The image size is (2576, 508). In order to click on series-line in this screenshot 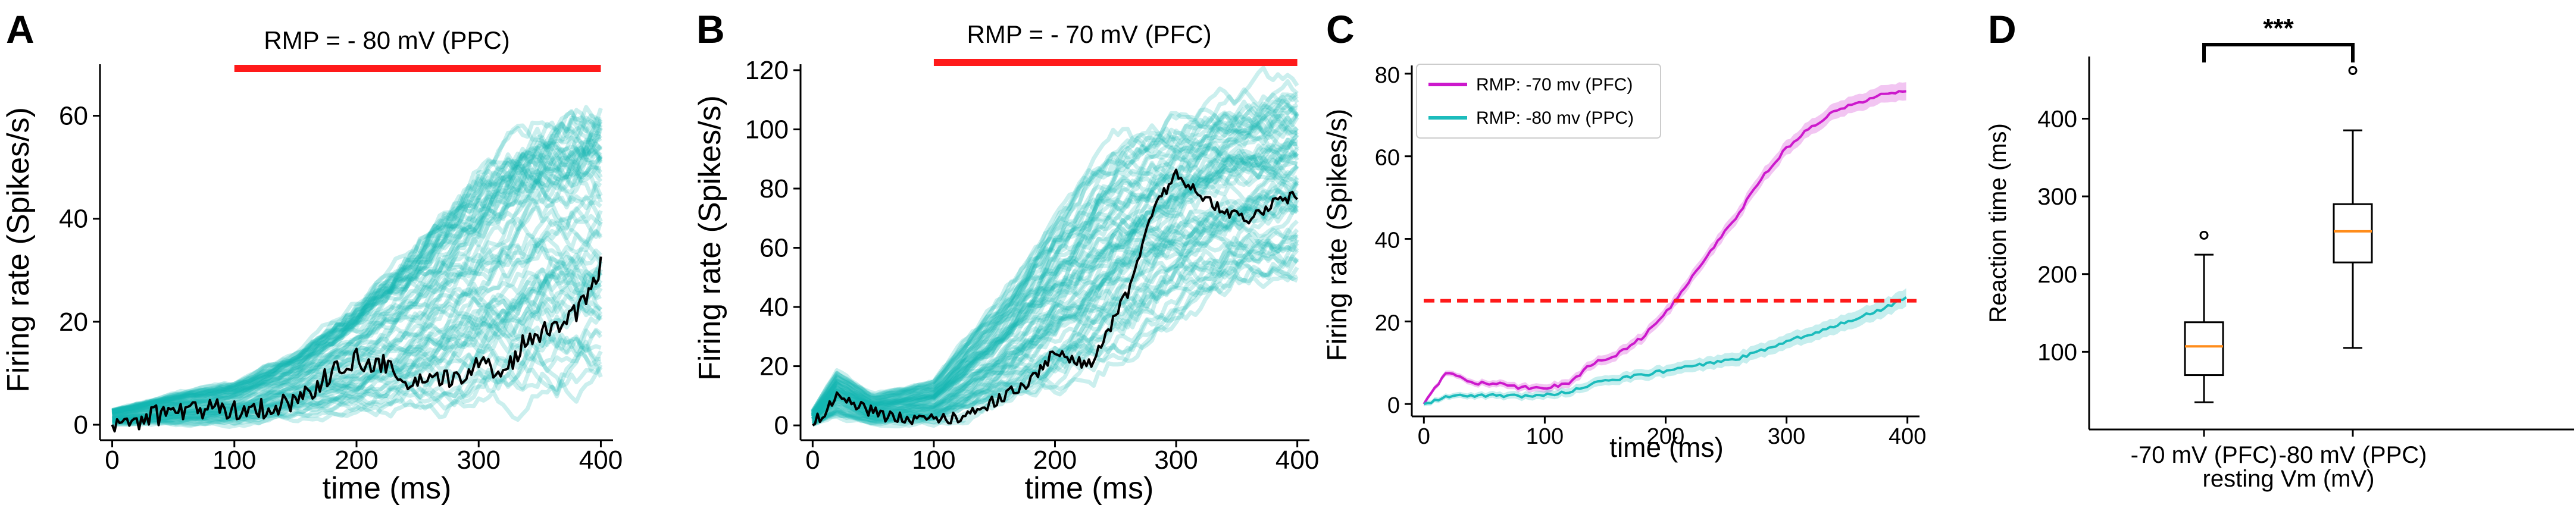, I will do `click(1664, 247)`.